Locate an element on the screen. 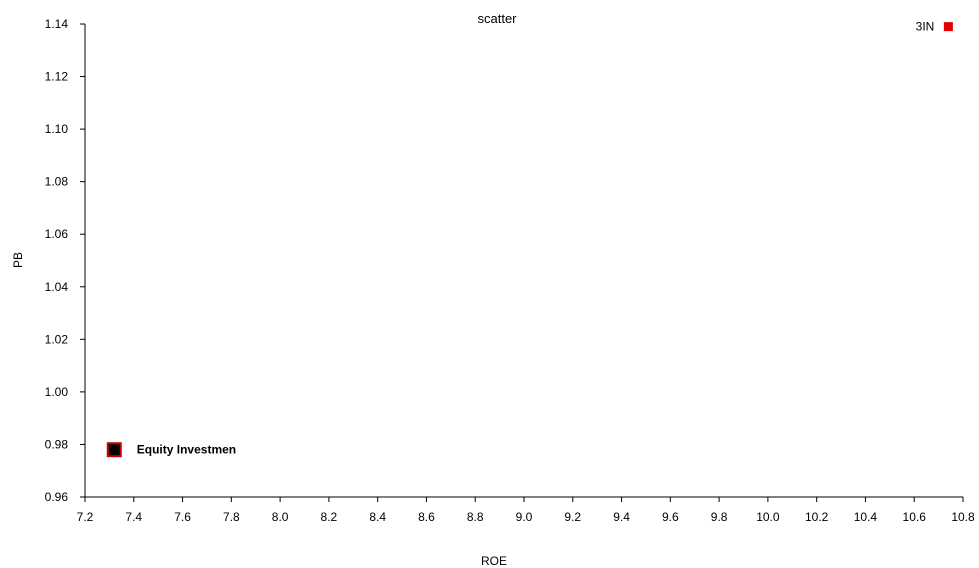  x-tick-label: 8.6 is located at coordinates (426, 517).